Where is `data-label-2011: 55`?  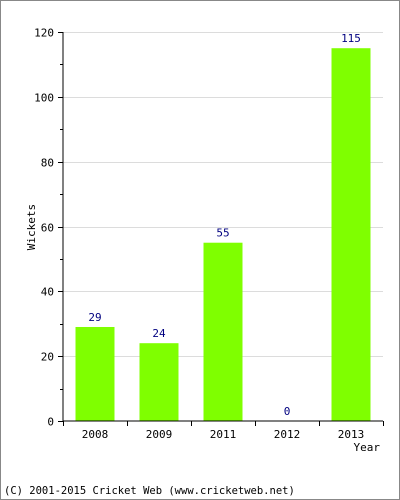
data-label-2011: 55 is located at coordinates (222, 233).